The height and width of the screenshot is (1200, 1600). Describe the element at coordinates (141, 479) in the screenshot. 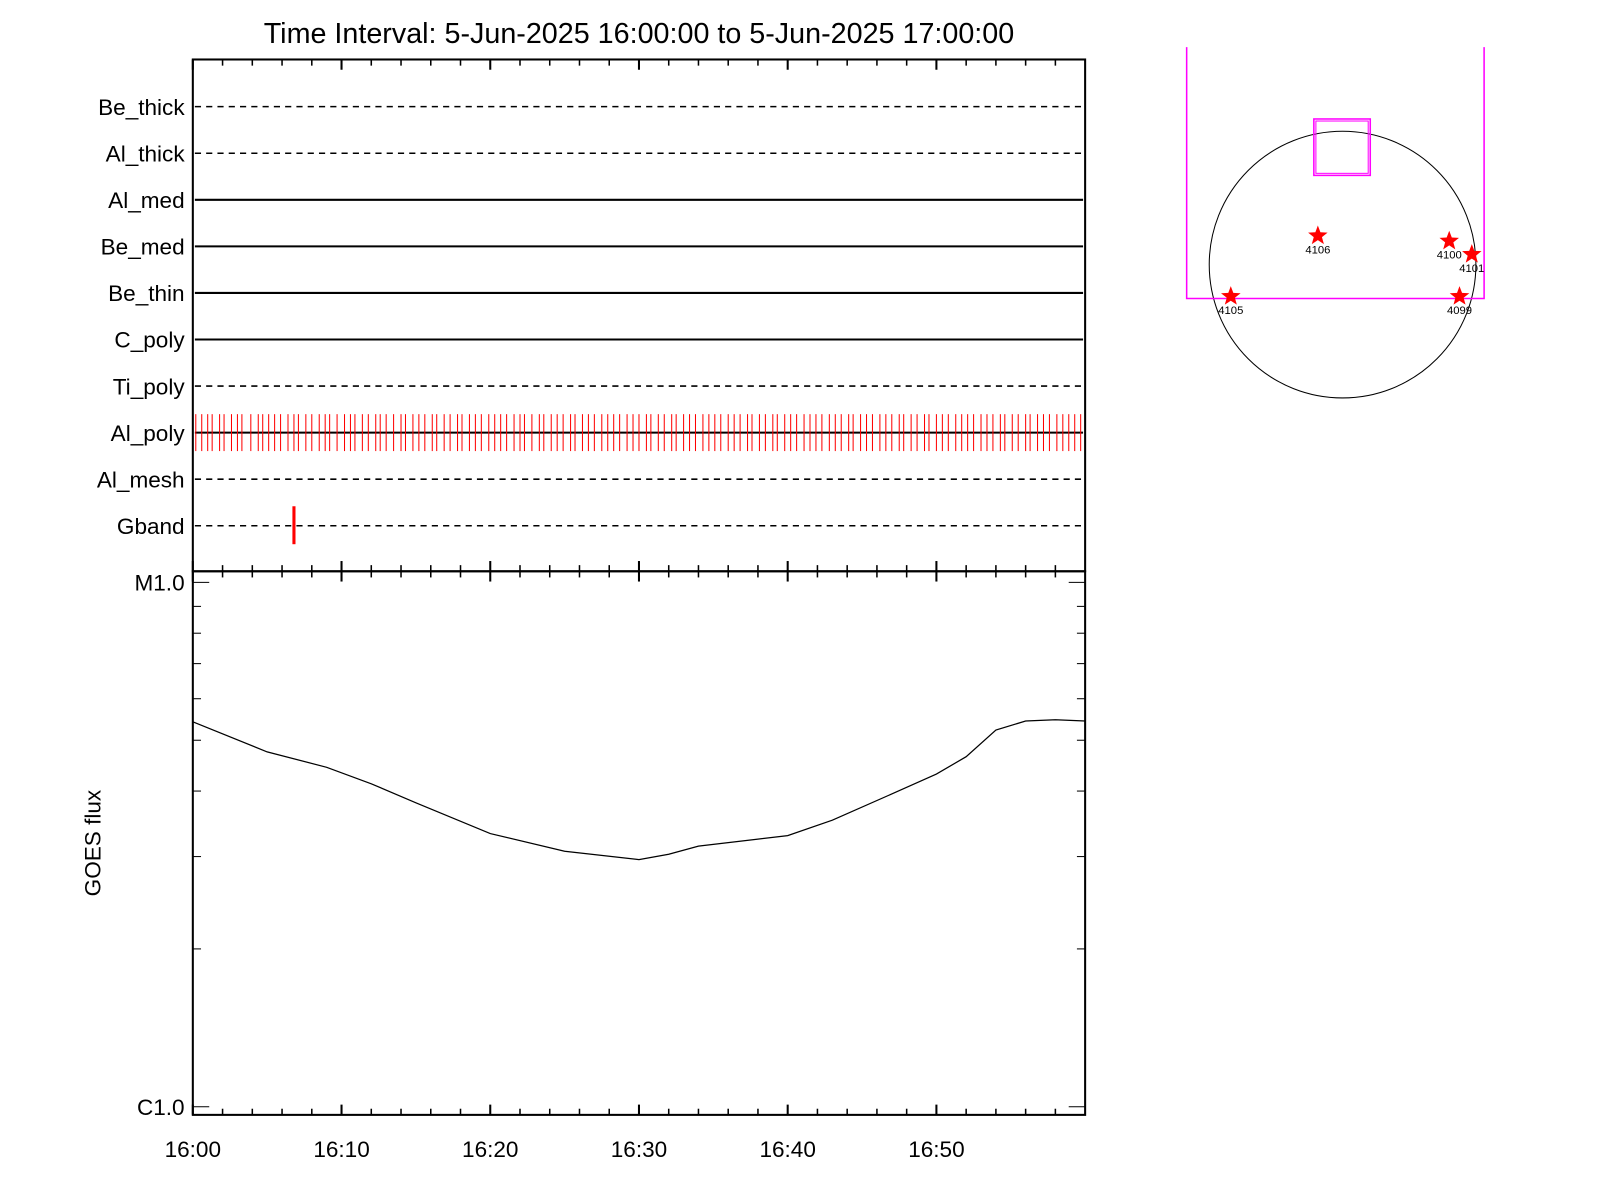

I see `row-label: Al_mesh` at that location.